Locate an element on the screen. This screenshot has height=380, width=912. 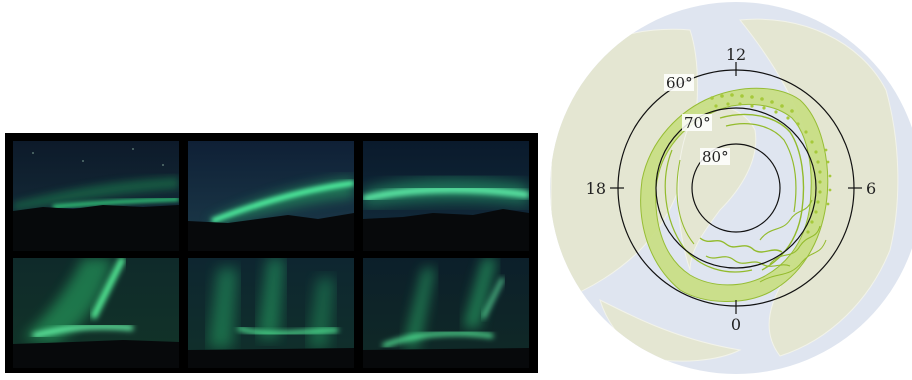
latitude-label-70: 70° is located at coordinates (697, 123).